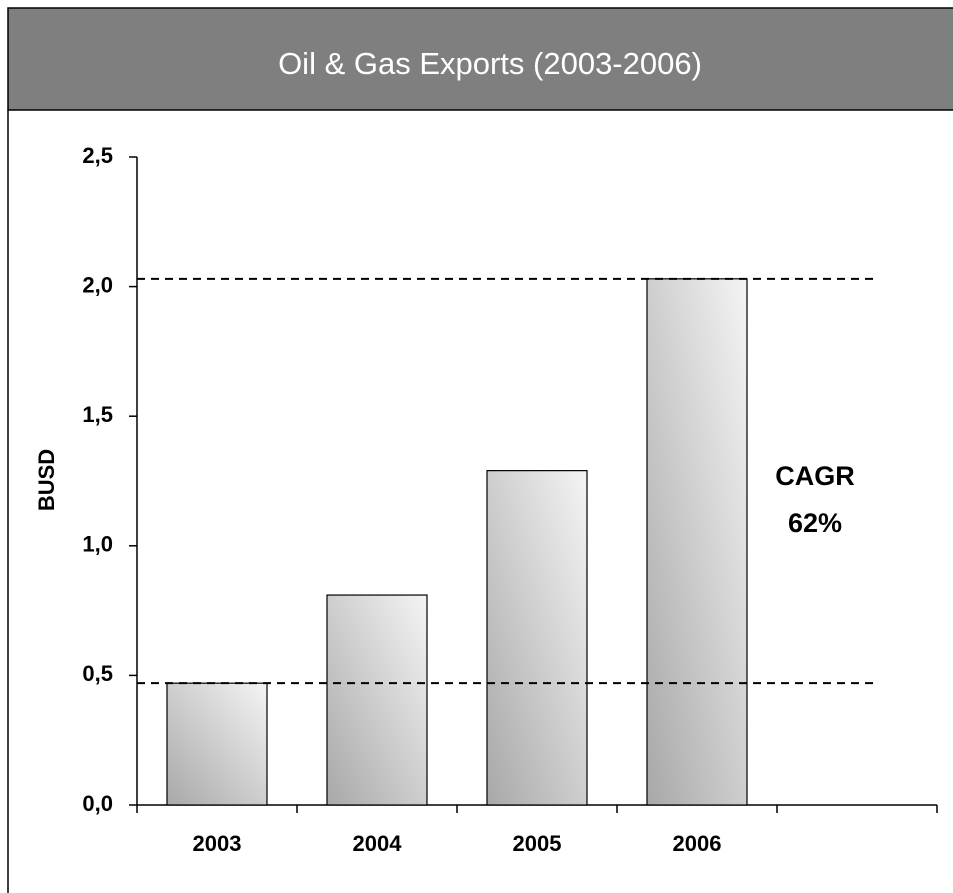  What do you see at coordinates (490, 63) in the screenshot?
I see `chart-title: Oil & Gas Exports (2003-2006)` at bounding box center [490, 63].